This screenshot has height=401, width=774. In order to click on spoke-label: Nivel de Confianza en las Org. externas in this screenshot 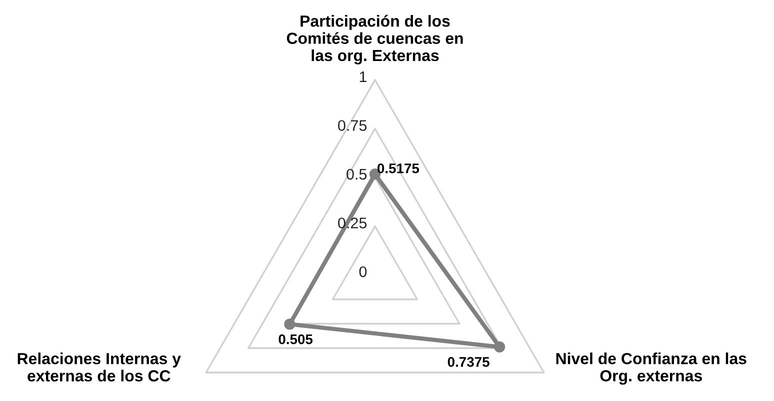, I will do `click(651, 368)`.